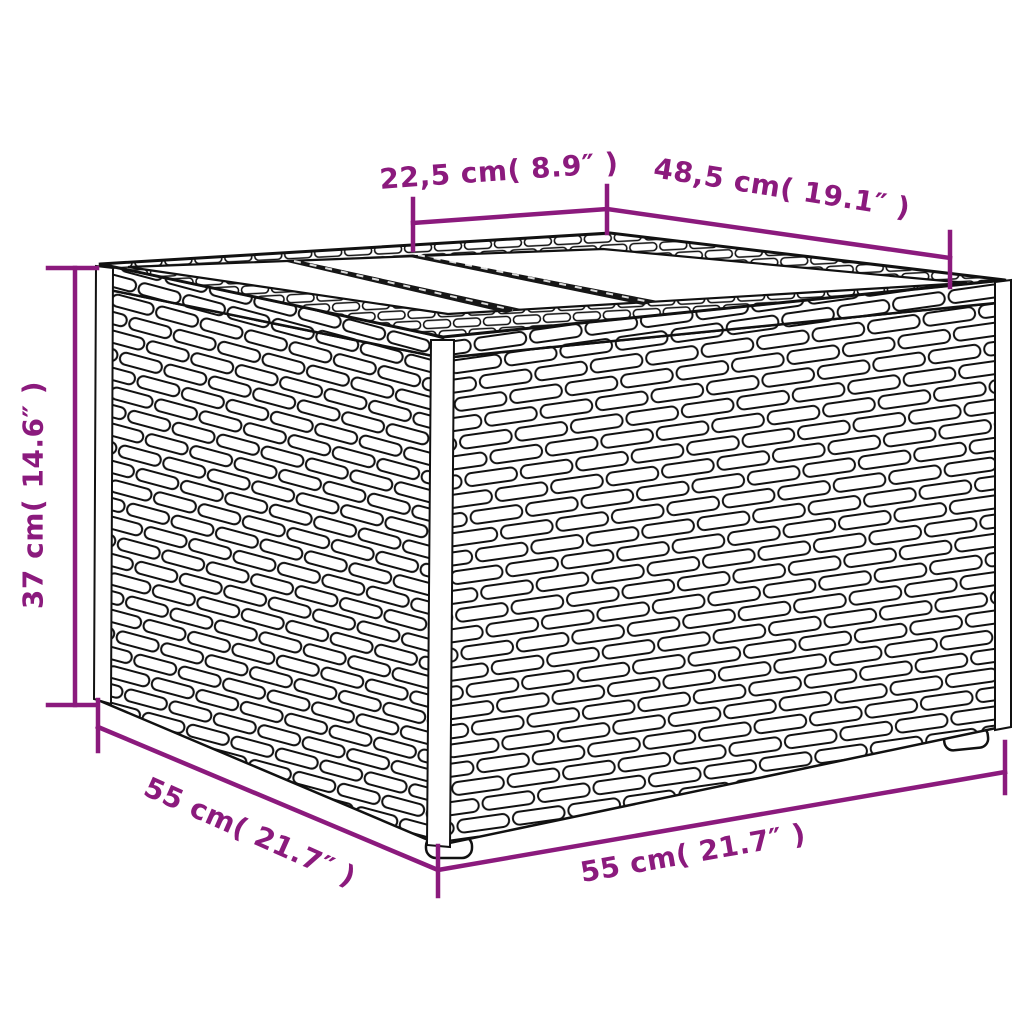 Image resolution: width=1024 pixels, height=1024 pixels. Describe the element at coordinates (510, 216) in the screenshot. I see `dim-line-glass-panel-width` at that location.